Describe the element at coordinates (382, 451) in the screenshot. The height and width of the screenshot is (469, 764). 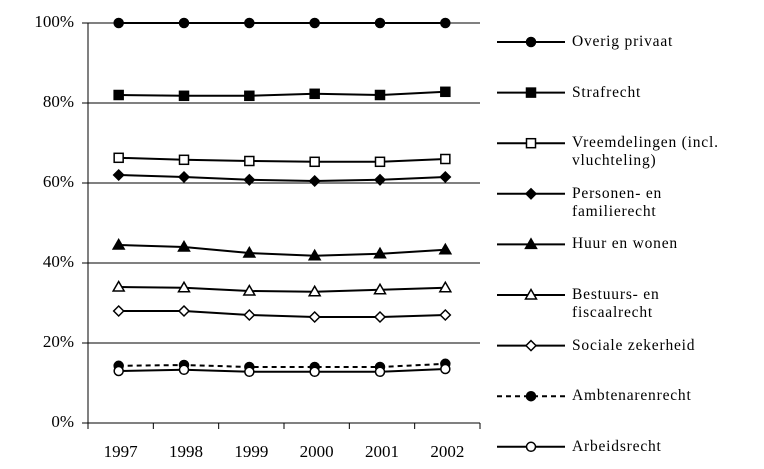
I see `x-tick-label: 2001` at that location.